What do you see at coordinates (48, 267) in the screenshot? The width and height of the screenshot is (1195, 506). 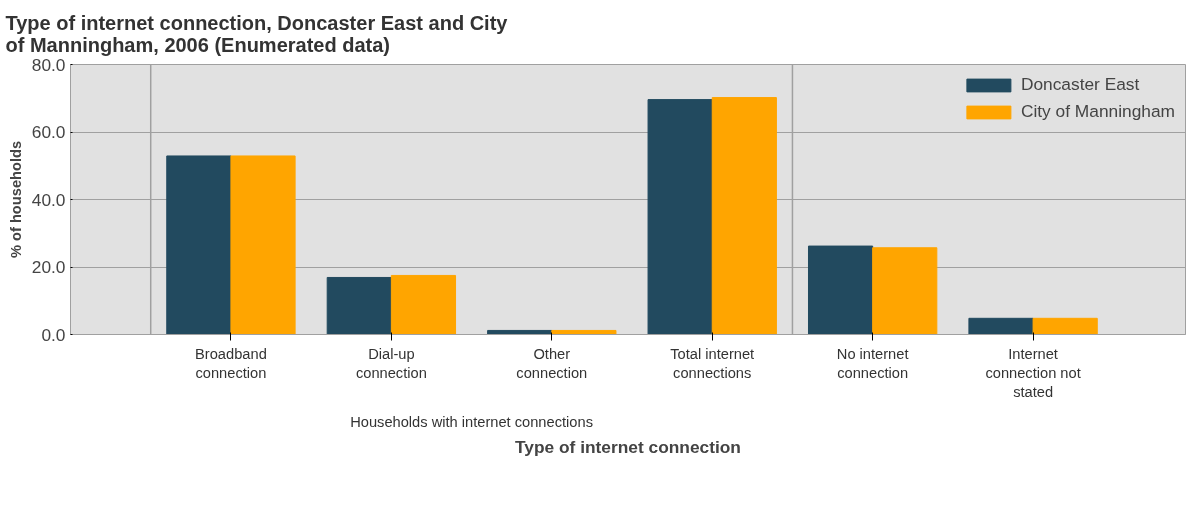 I see `y-tick-label: 20.0` at bounding box center [48, 267].